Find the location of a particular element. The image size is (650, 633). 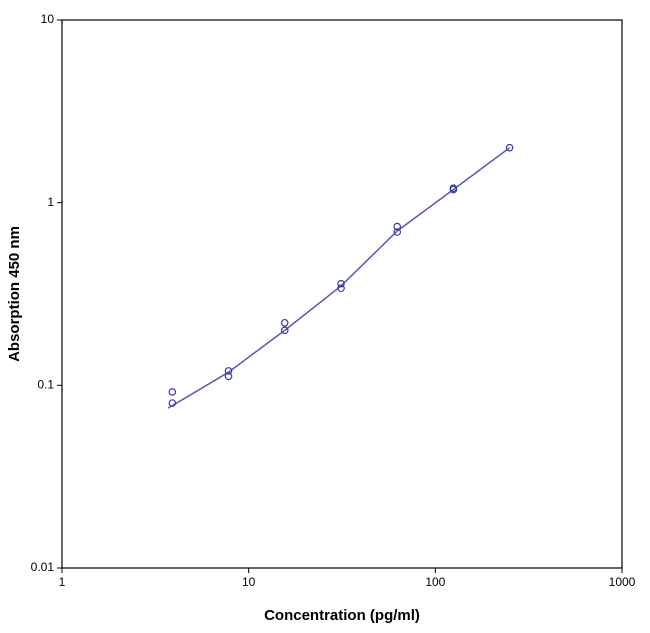

x-tick-label: 10 is located at coordinates (249, 582).